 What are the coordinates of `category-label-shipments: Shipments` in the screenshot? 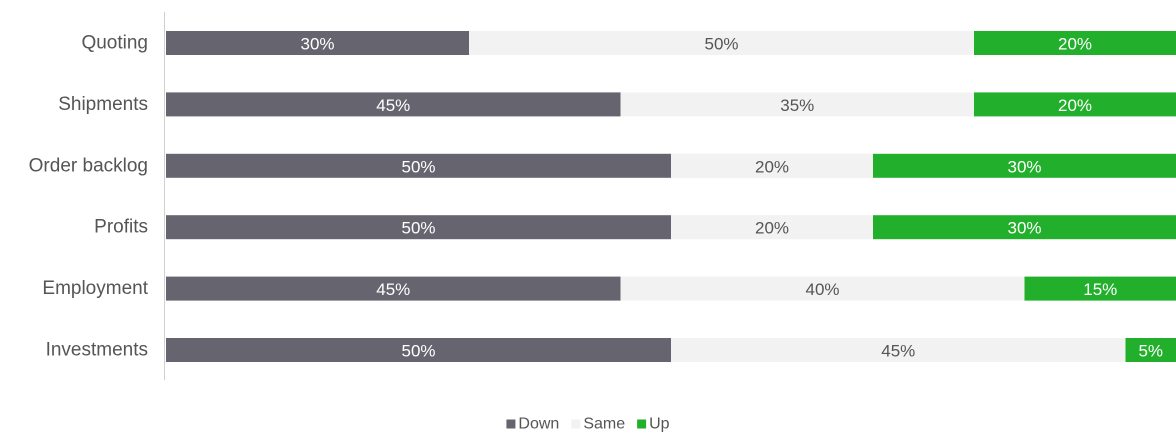 It's located at (103, 104).